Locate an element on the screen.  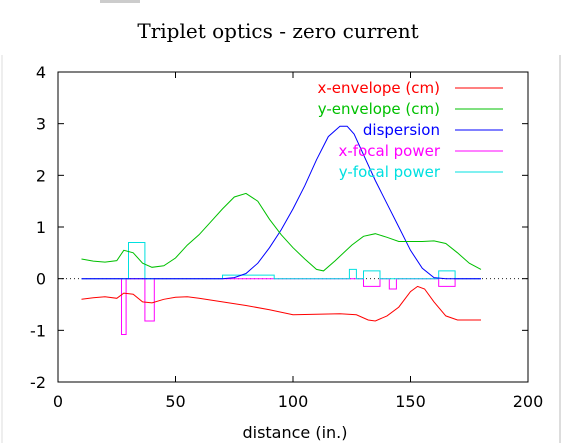
legend-label: dispersion is located at coordinates (401, 130).